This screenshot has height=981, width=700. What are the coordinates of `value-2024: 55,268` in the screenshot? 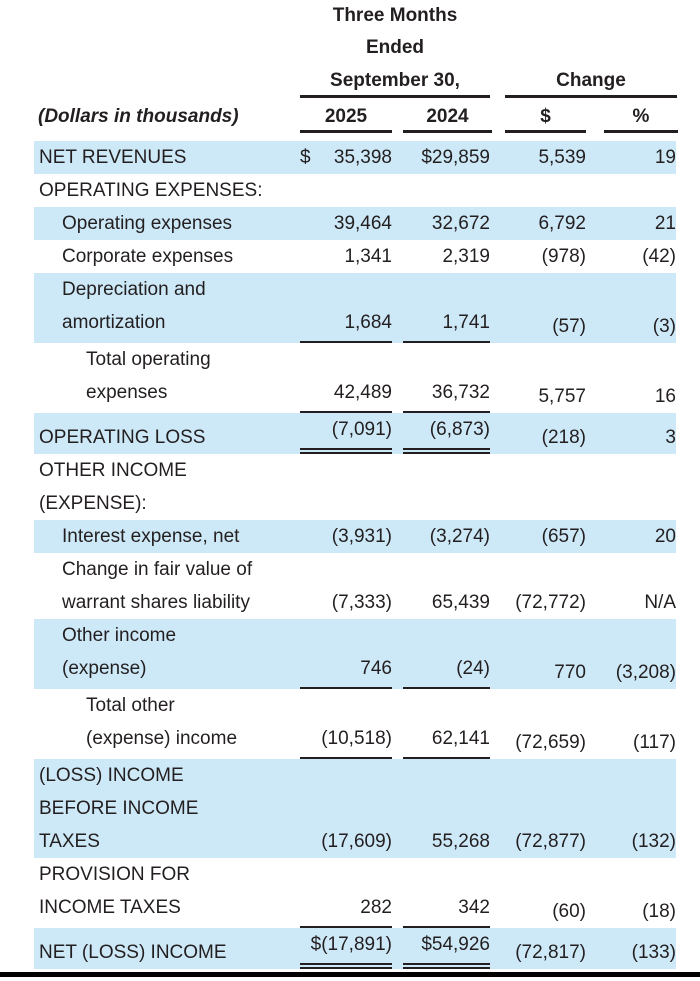 It's located at (460, 841).